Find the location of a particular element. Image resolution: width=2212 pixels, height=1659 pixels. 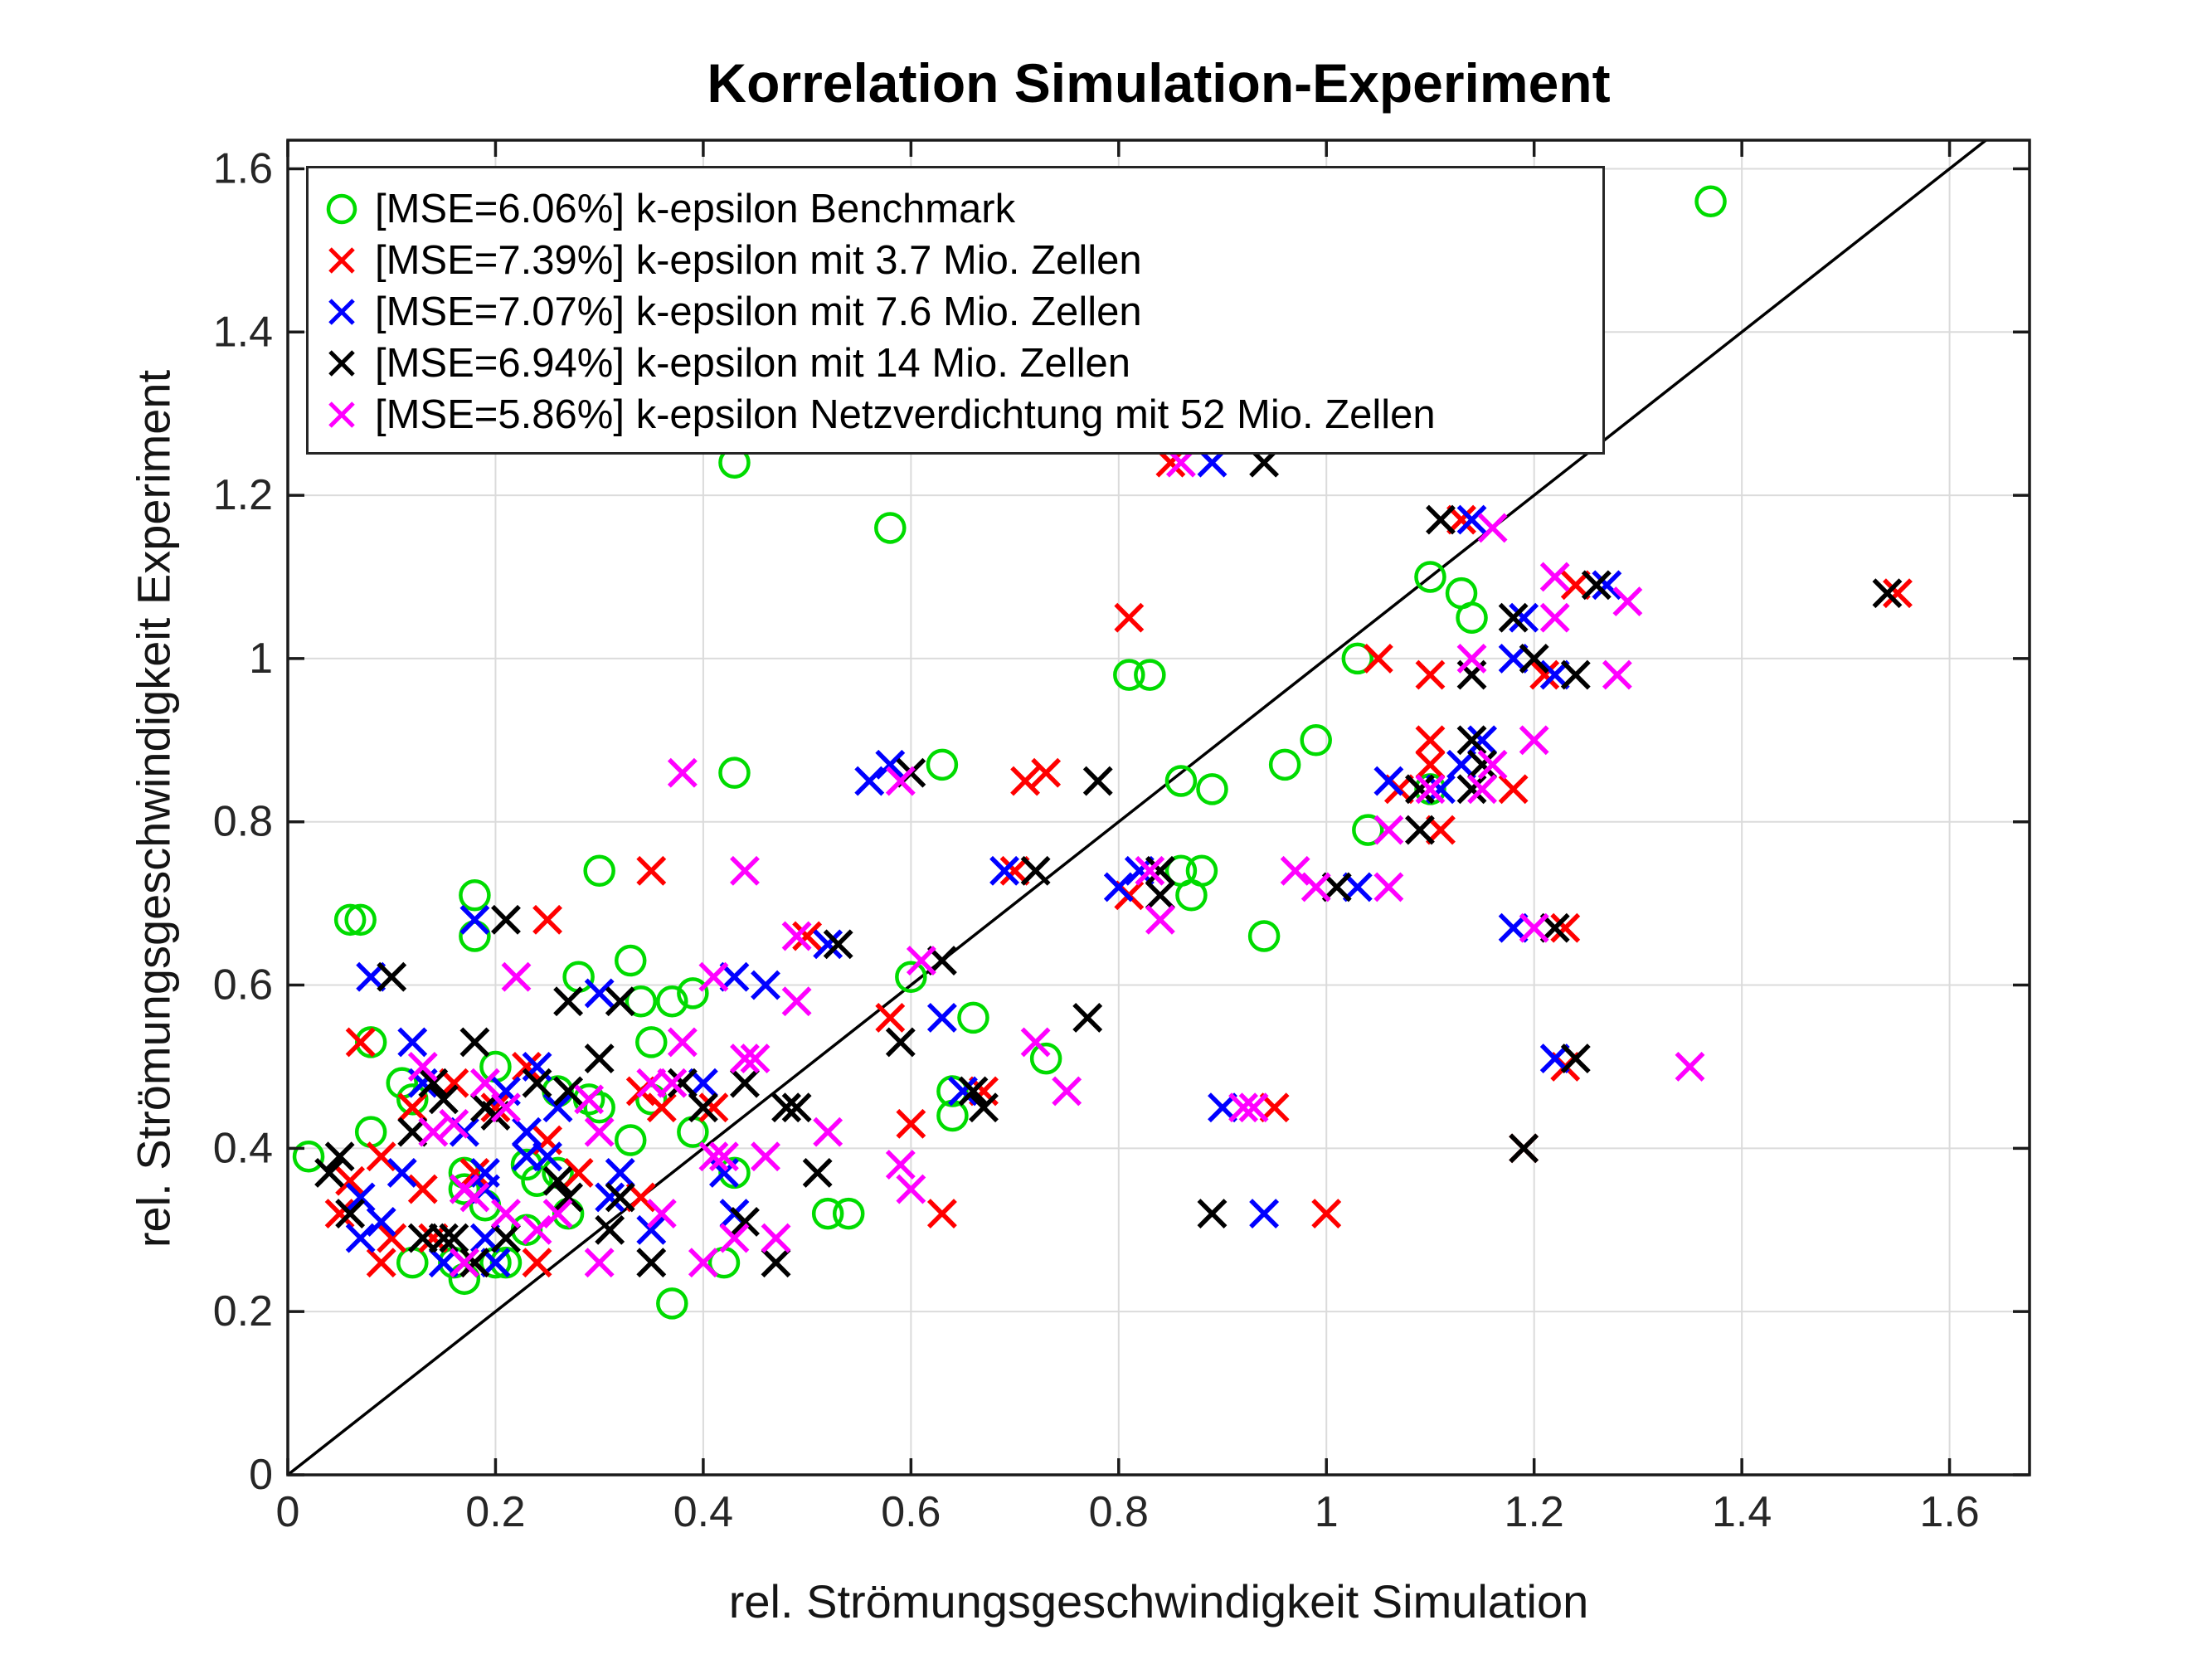

x-tick-label: 0.4 is located at coordinates (703, 1512).